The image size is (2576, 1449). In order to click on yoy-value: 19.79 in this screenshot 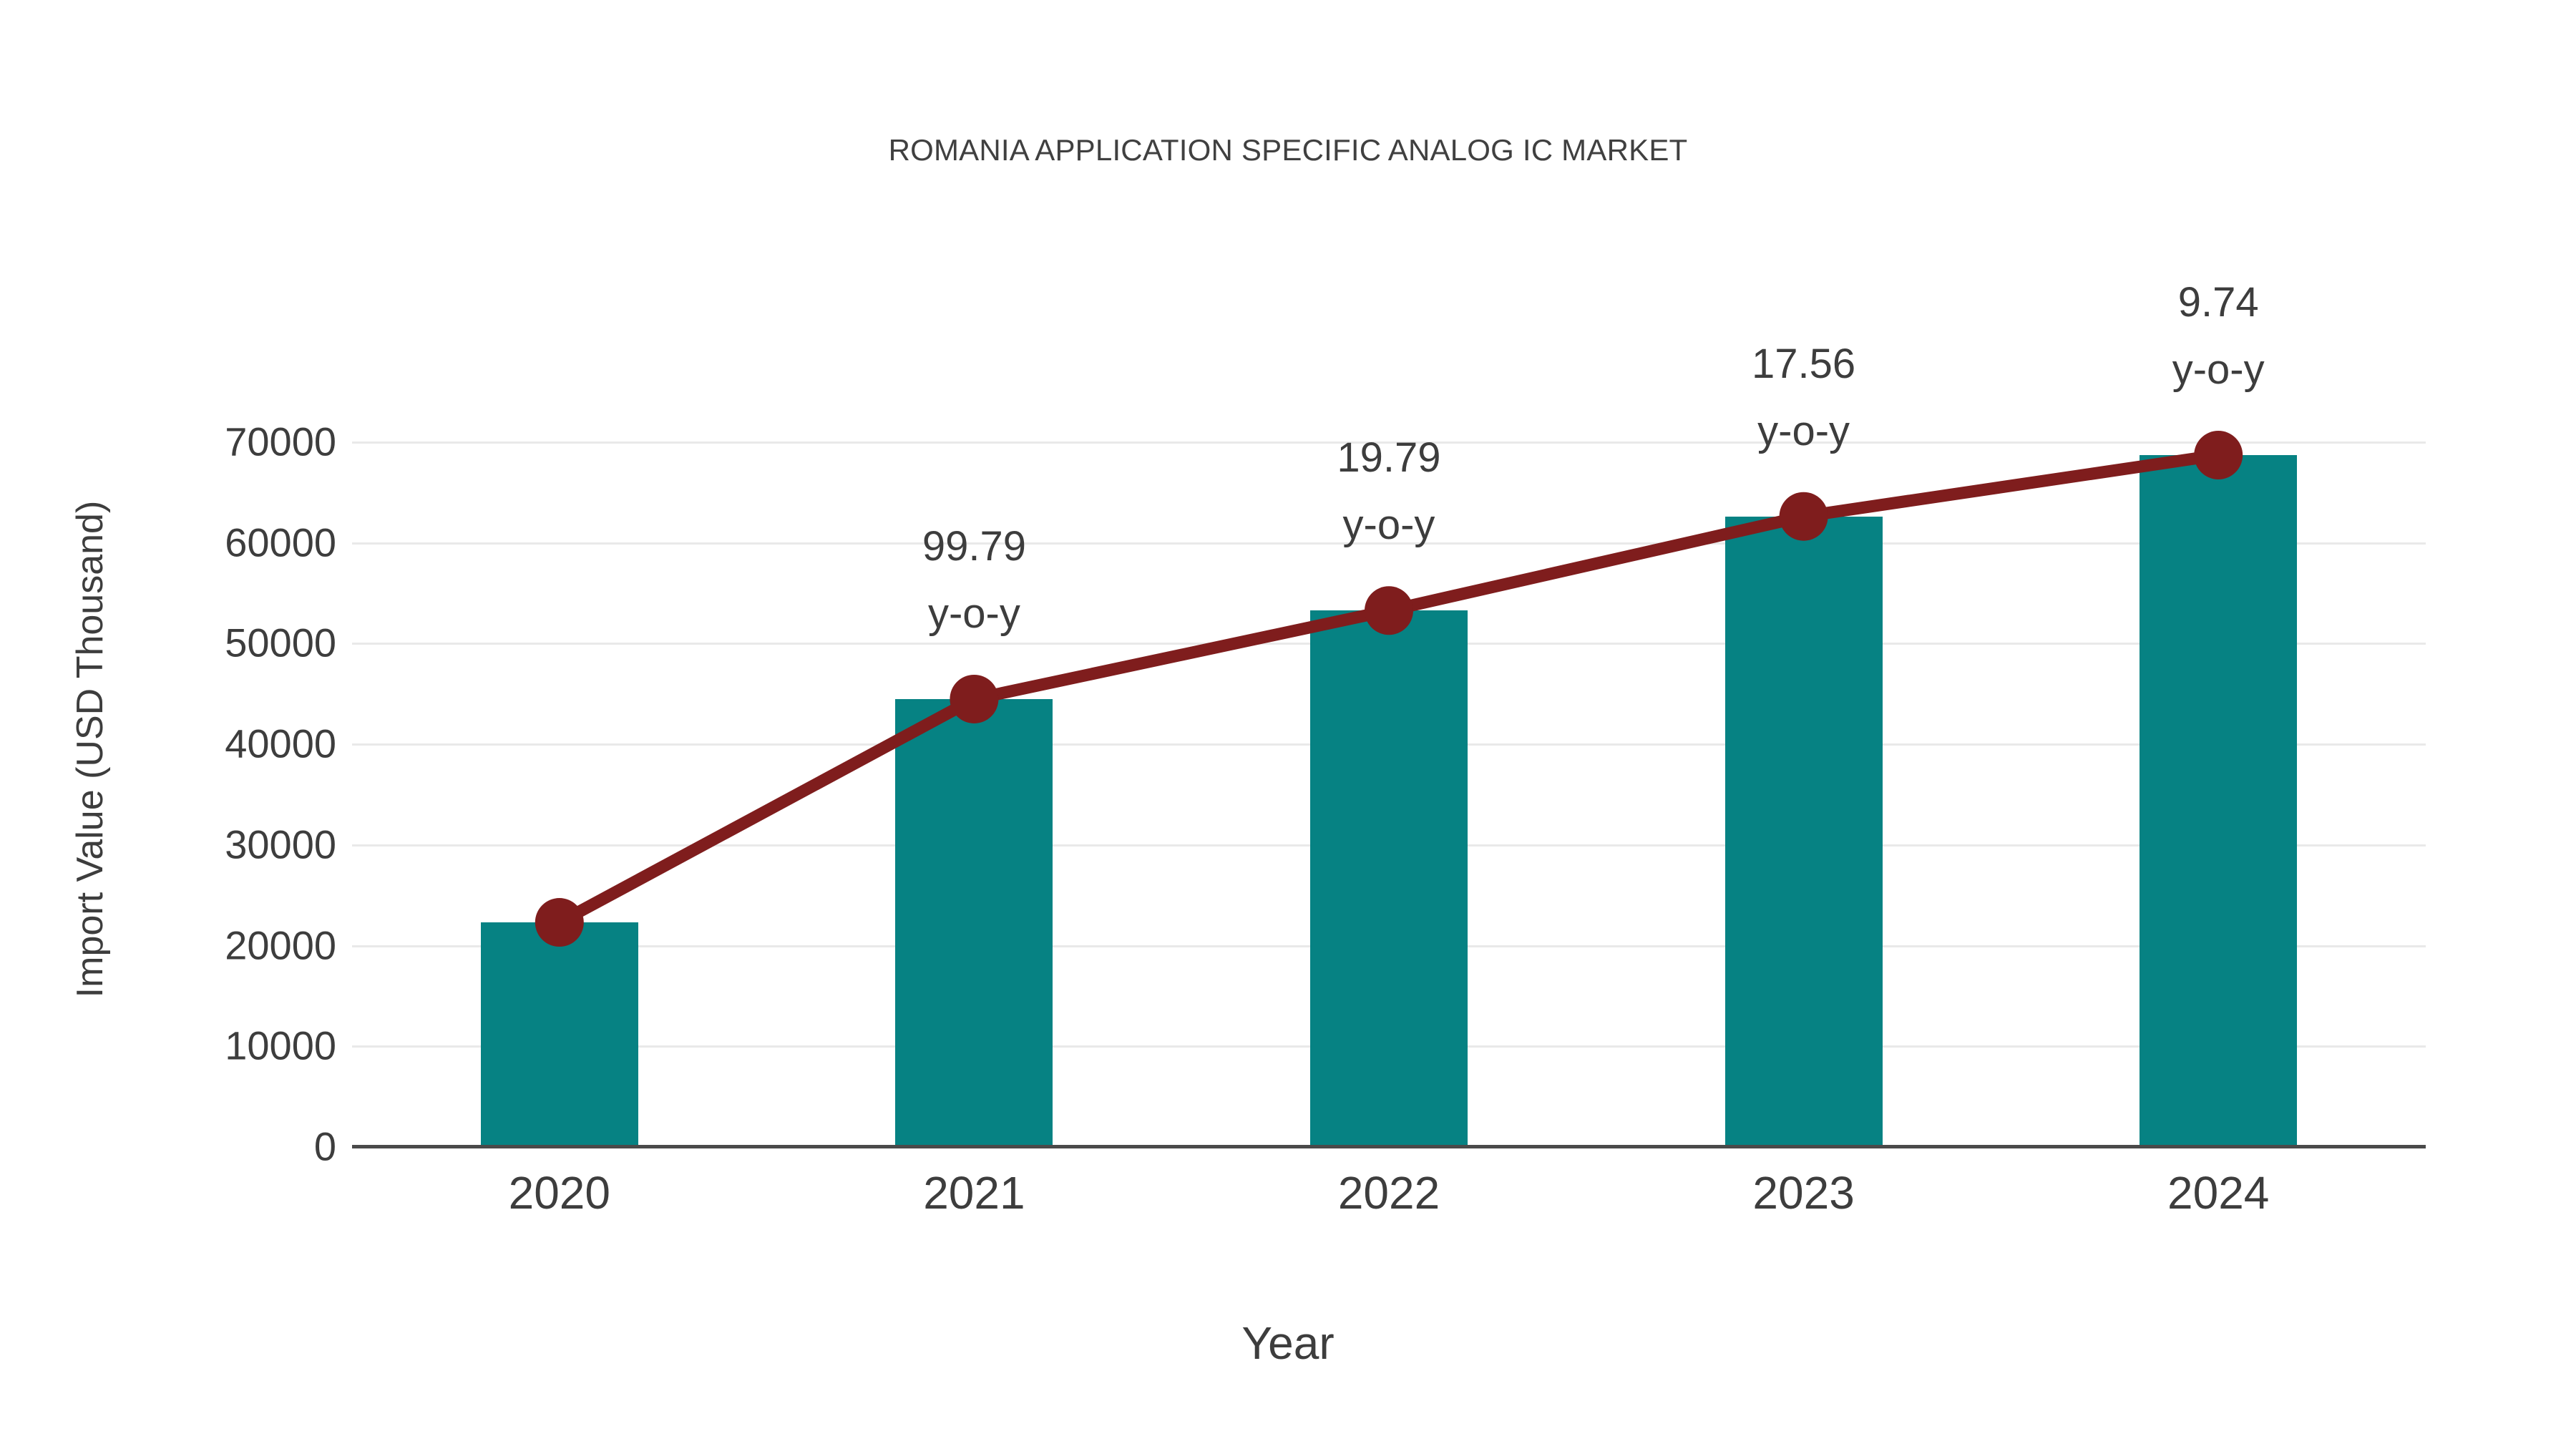, I will do `click(1389, 458)`.